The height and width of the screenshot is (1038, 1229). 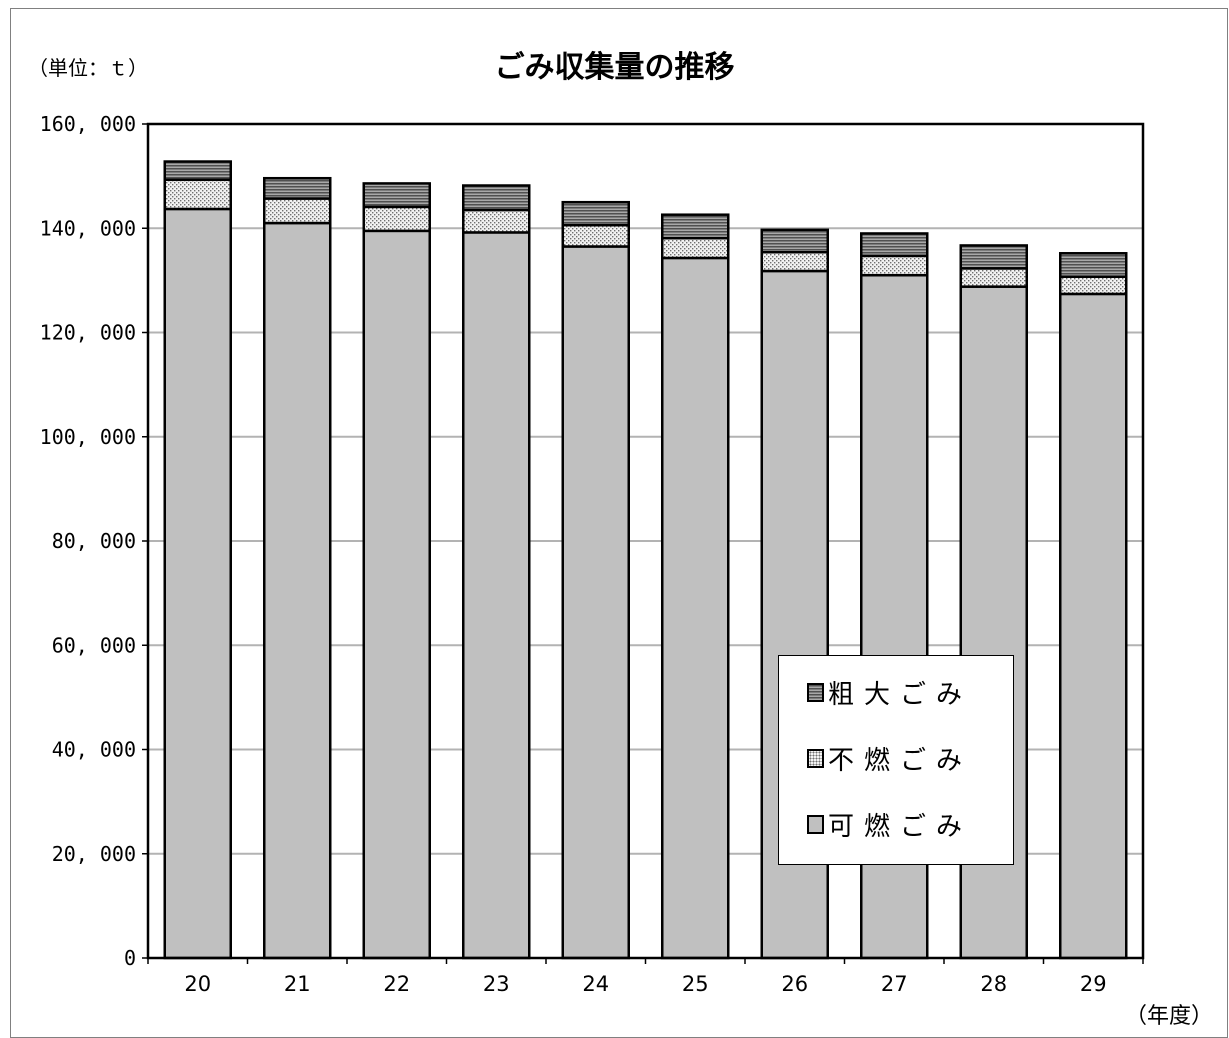 What do you see at coordinates (595, 984) in the screenshot?
I see `x-tick-label: 24` at bounding box center [595, 984].